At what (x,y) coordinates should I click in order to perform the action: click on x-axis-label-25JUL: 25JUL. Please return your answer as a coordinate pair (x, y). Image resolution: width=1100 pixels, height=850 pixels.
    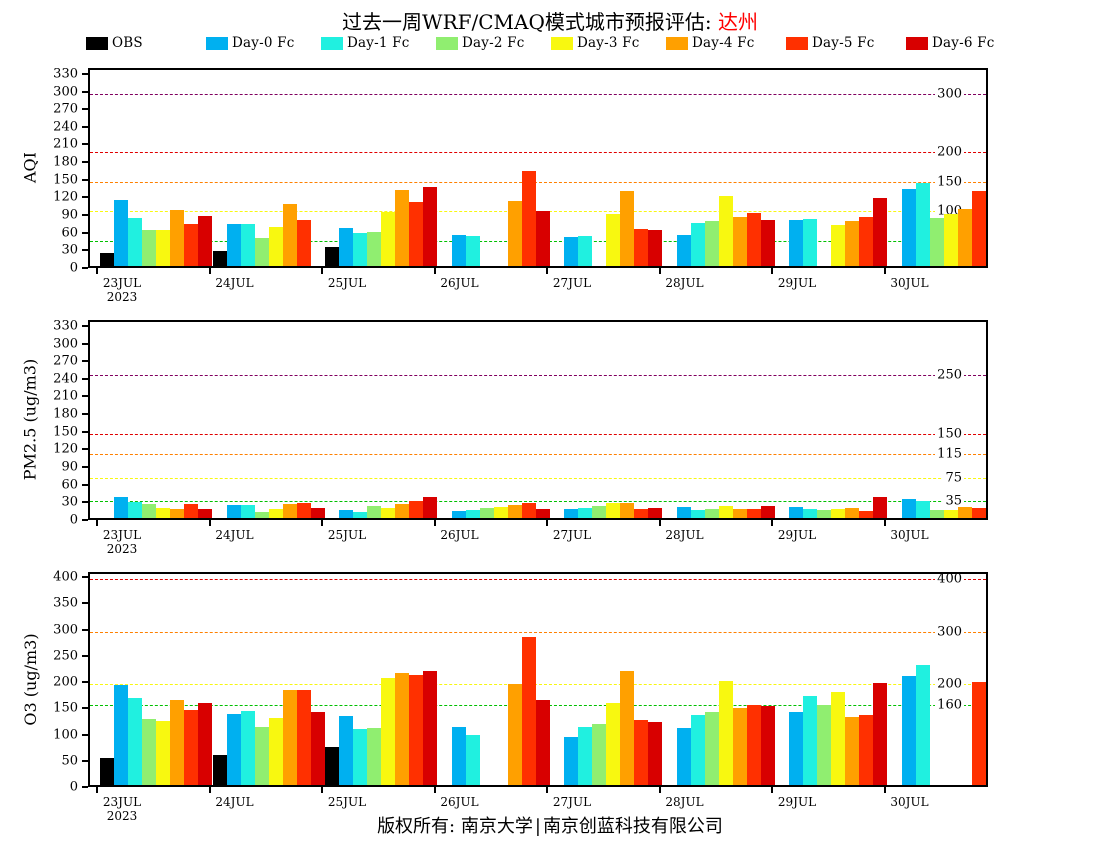
    Looking at the image, I should click on (347, 802).